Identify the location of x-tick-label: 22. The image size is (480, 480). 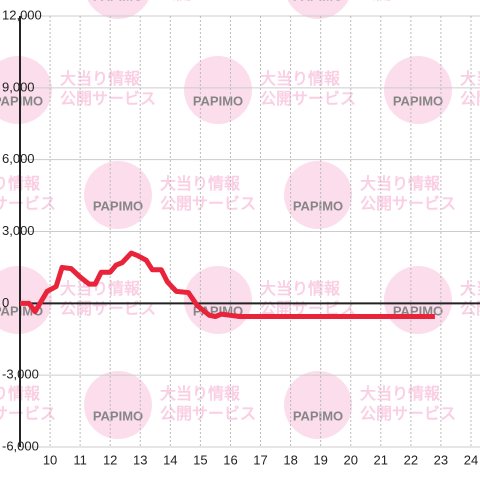
(411, 459).